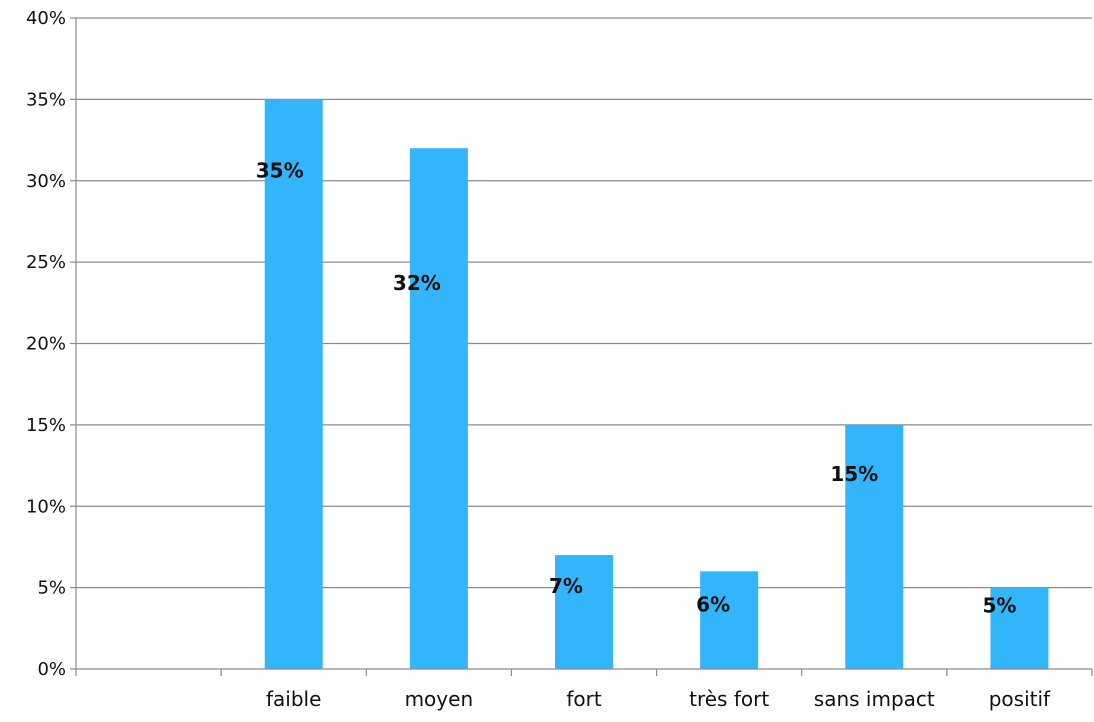  What do you see at coordinates (280, 170) in the screenshot?
I see `data-label: 35%` at bounding box center [280, 170].